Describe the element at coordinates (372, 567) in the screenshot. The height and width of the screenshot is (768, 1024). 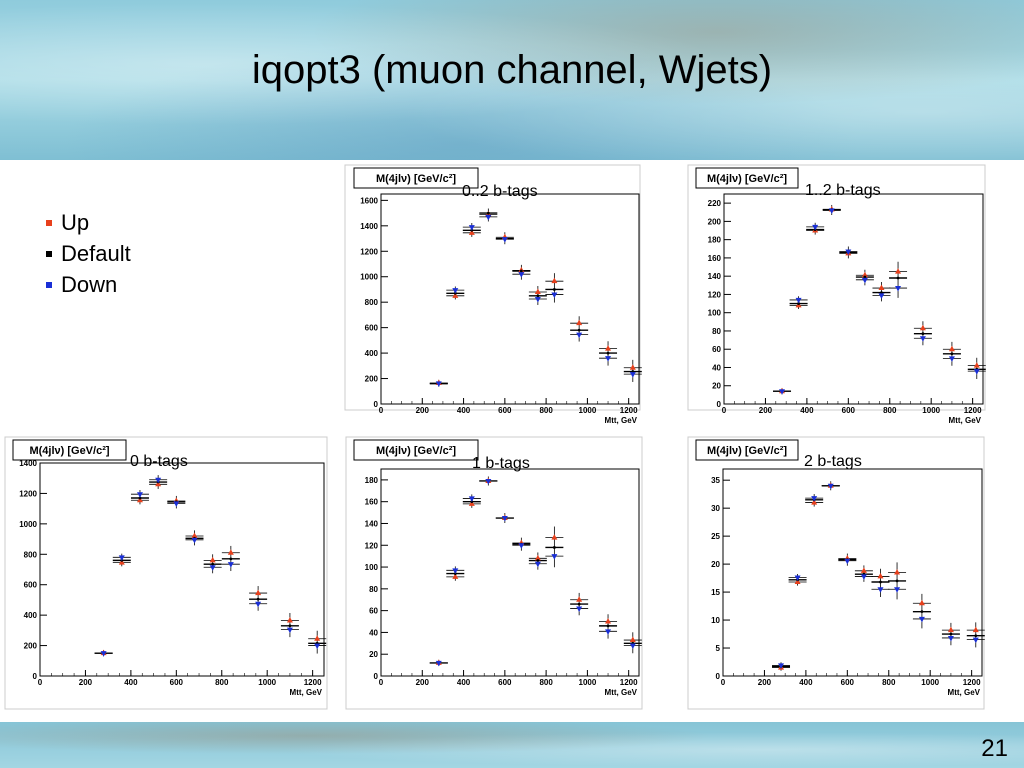
I see `y-tick-label: 100` at that location.